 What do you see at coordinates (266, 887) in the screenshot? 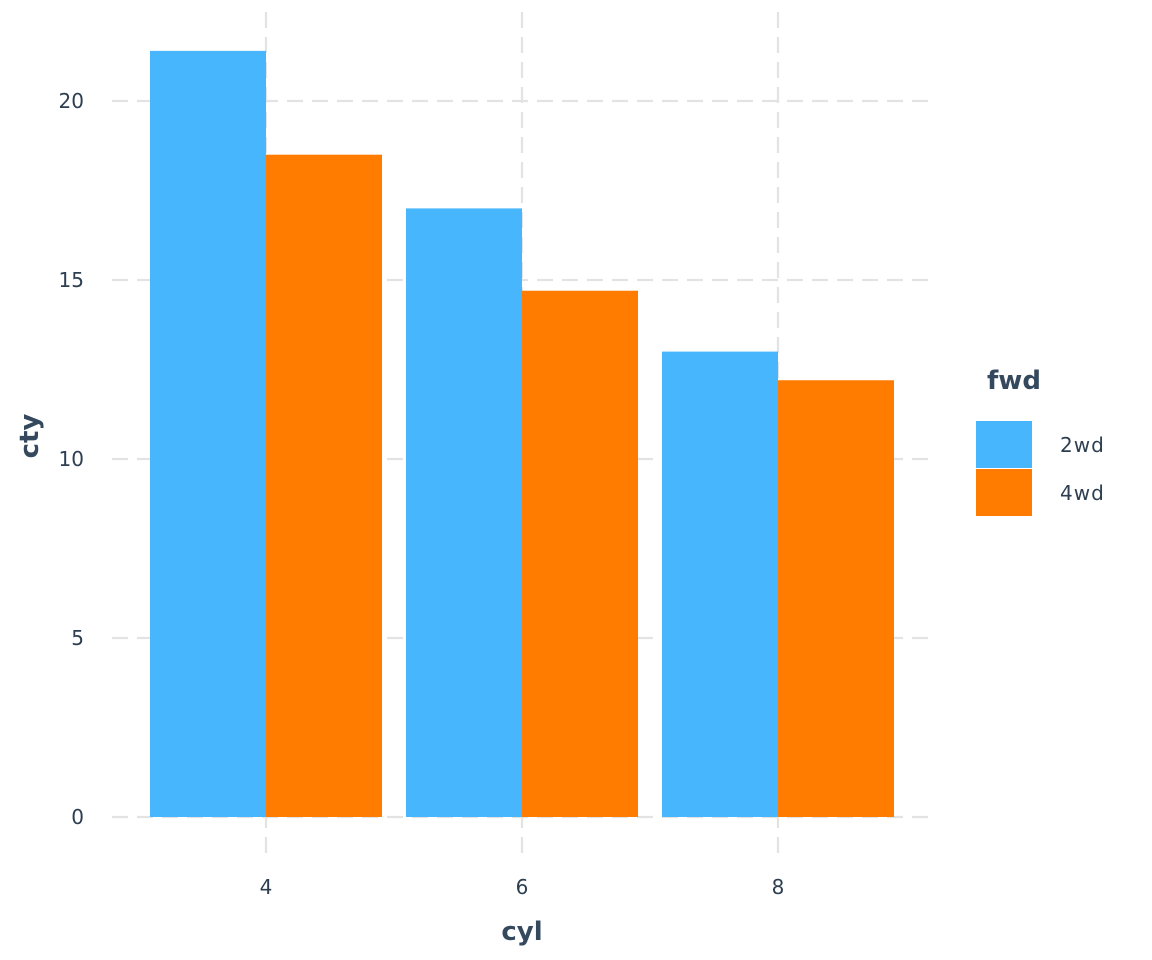
I see `x-tick-label: 4` at bounding box center [266, 887].